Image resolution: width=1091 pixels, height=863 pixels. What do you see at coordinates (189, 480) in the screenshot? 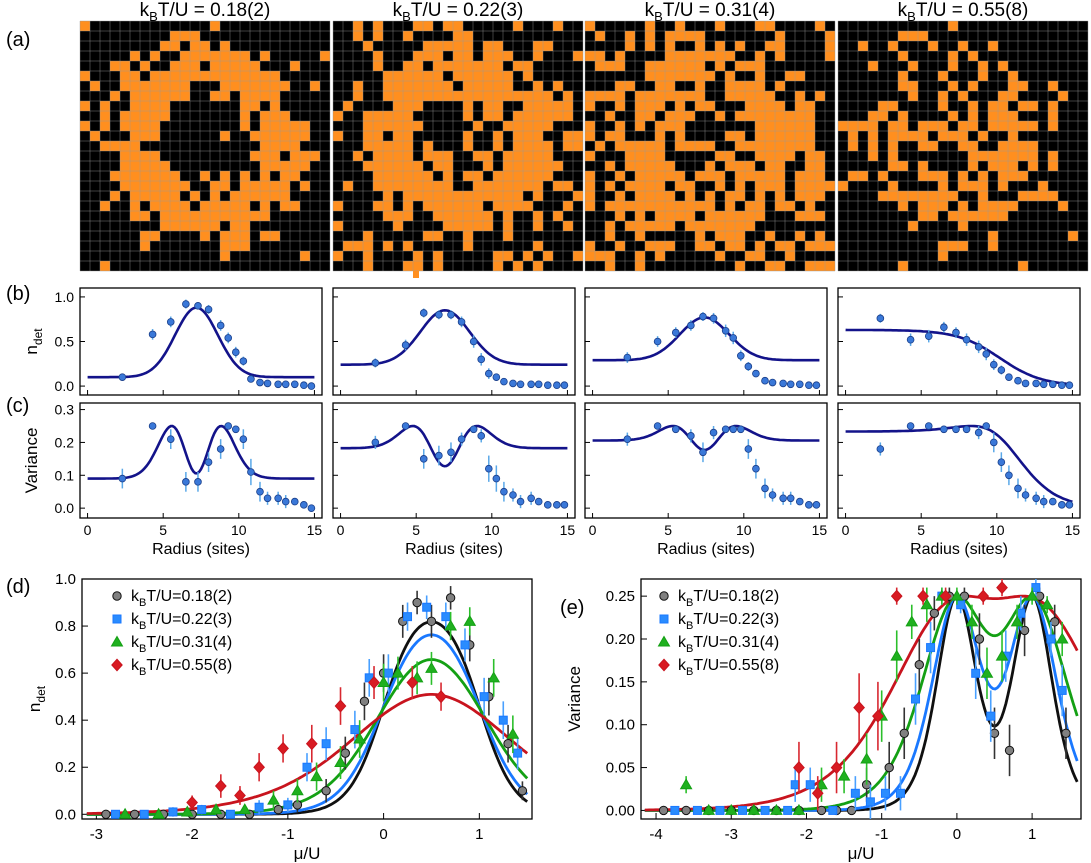
I see `panel-c-subplot-1: 0 5 10 15 0.0 0.1 0.2 0.3 Radius (sites)` at bounding box center [189, 480].